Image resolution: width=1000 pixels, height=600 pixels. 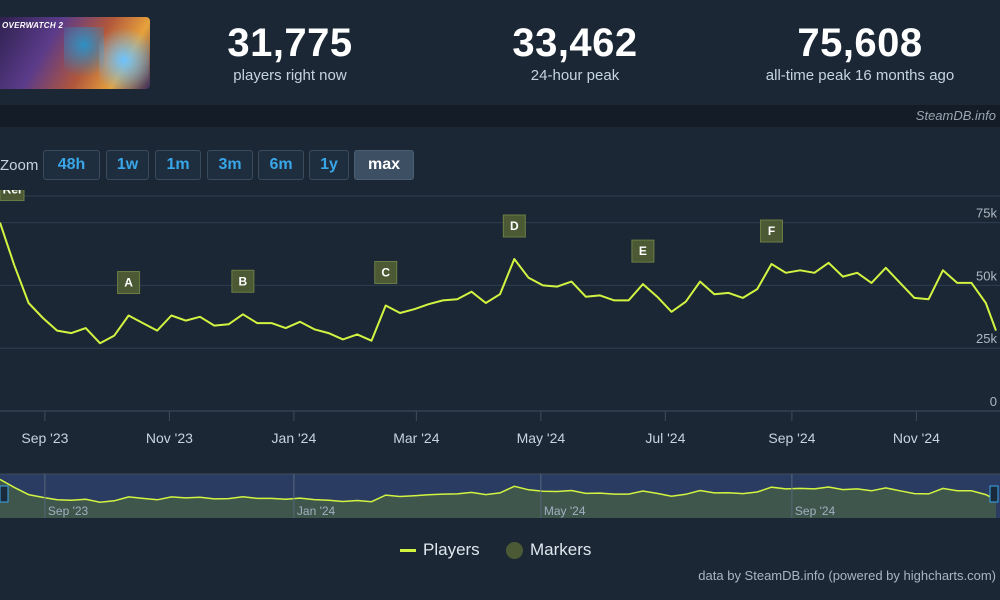 What do you see at coordinates (384, 165) in the screenshot?
I see `zoom-max-button: max` at bounding box center [384, 165].